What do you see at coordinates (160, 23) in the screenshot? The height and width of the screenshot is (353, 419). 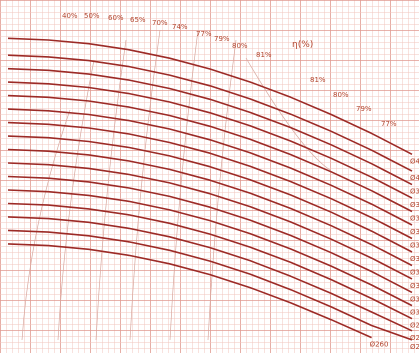 I see `efficiency-label: 70%` at bounding box center [160, 23].